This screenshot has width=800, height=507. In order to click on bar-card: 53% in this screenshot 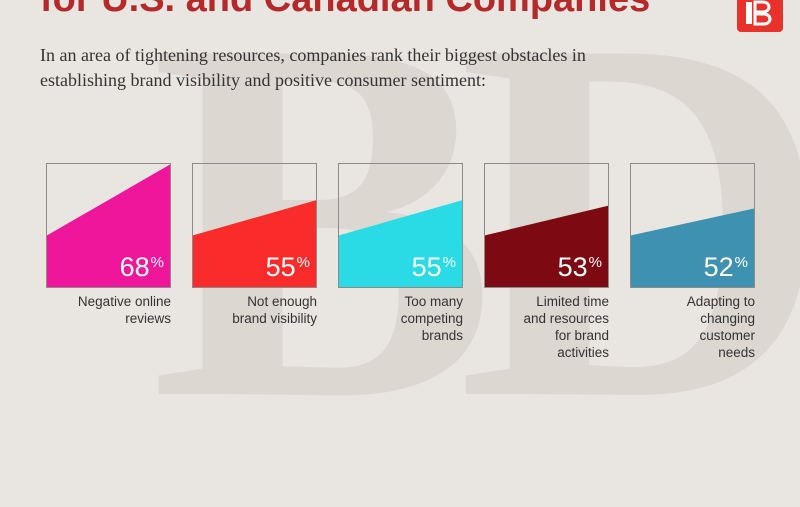, I will do `click(546, 225)`.